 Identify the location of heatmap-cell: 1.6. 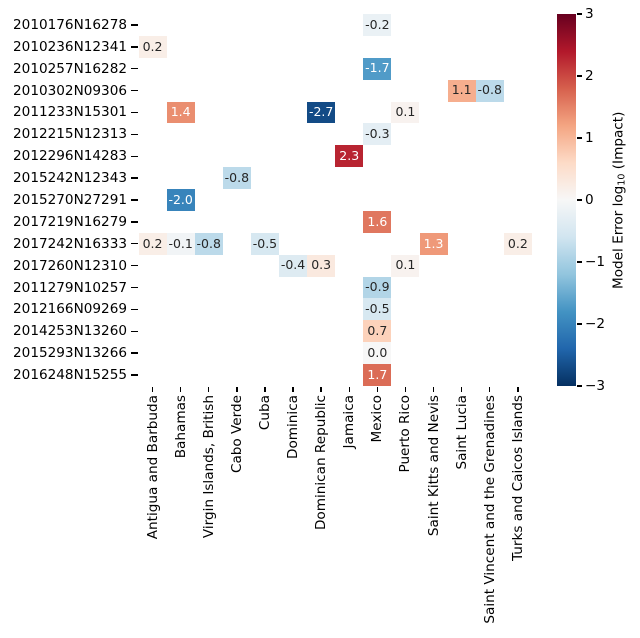
(377, 221).